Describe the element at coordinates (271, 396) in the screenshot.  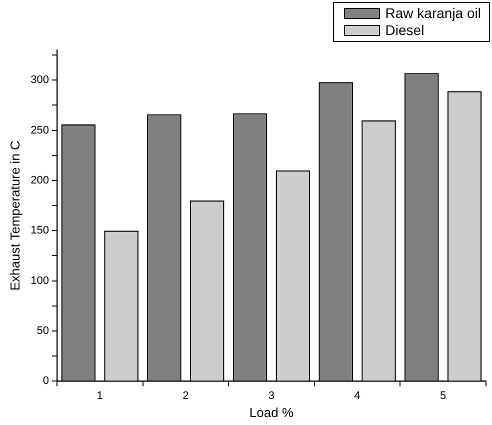
I see `x-tick-label: 3` at that location.